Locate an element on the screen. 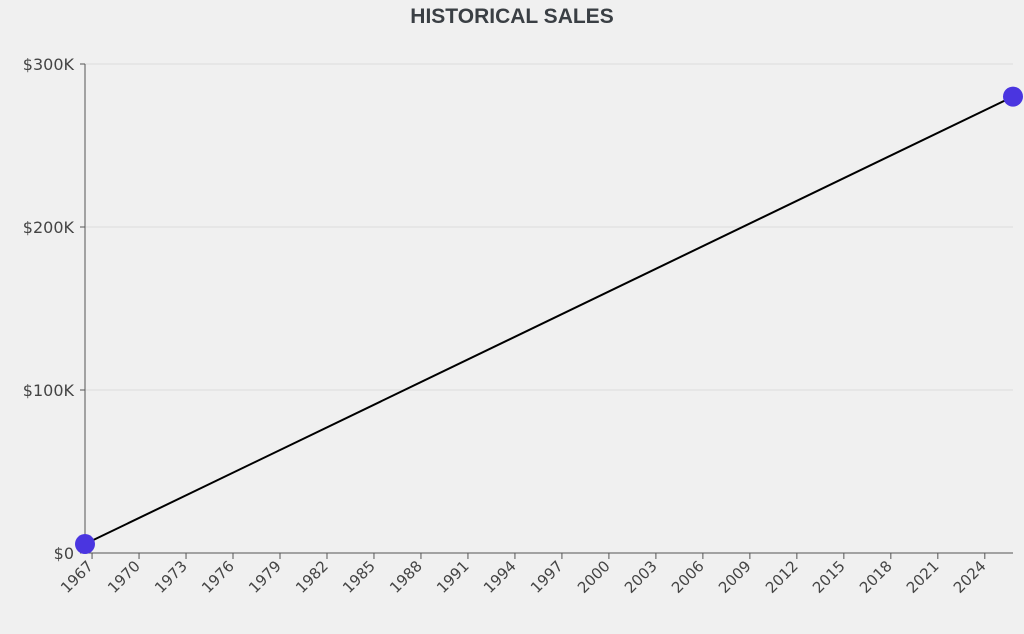 This screenshot has height=634, width=1024. x-tick-label: 1976 is located at coordinates (218, 577).